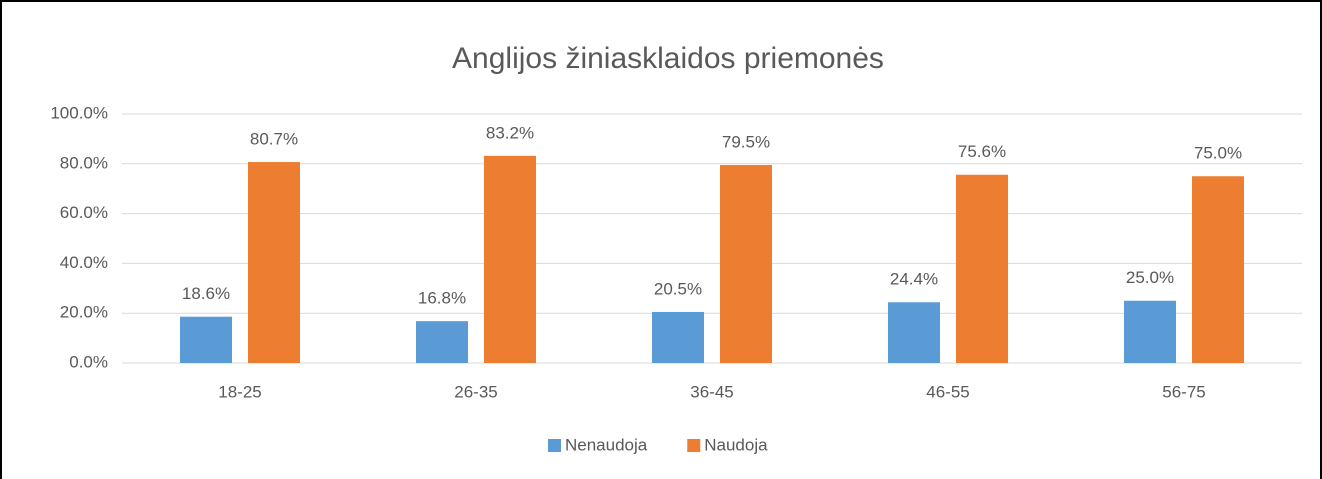 This screenshot has width=1322, height=479. What do you see at coordinates (947, 391) in the screenshot?
I see `x-tick-label: 46-55` at bounding box center [947, 391].